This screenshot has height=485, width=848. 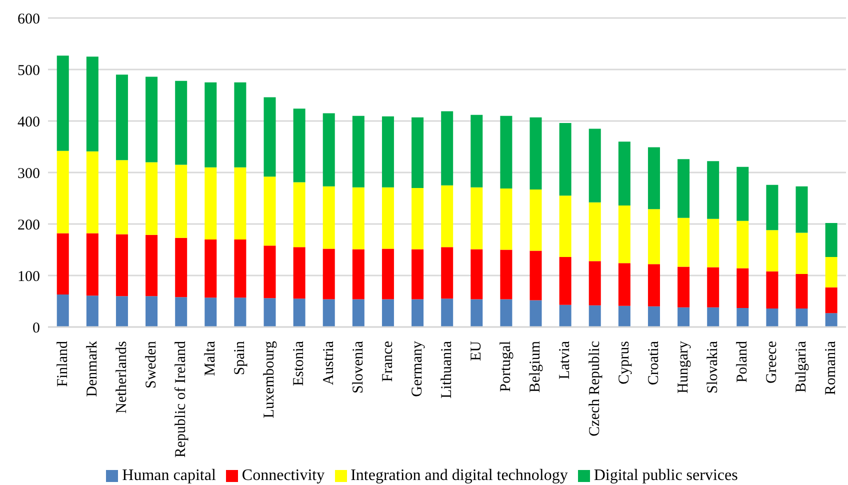 I want to click on x-tick-label: Latvia, so click(x=565, y=360).